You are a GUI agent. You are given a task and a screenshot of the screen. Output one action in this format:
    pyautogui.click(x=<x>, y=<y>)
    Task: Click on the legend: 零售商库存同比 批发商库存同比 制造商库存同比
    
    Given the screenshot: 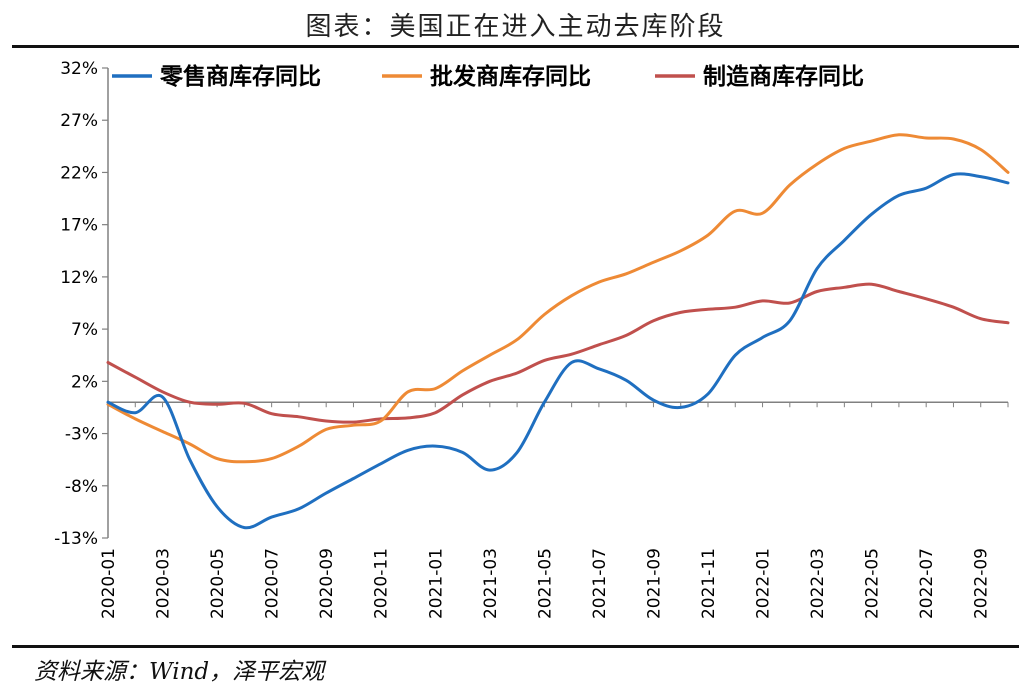 What is the action you would take?
    pyautogui.click(x=488, y=76)
    